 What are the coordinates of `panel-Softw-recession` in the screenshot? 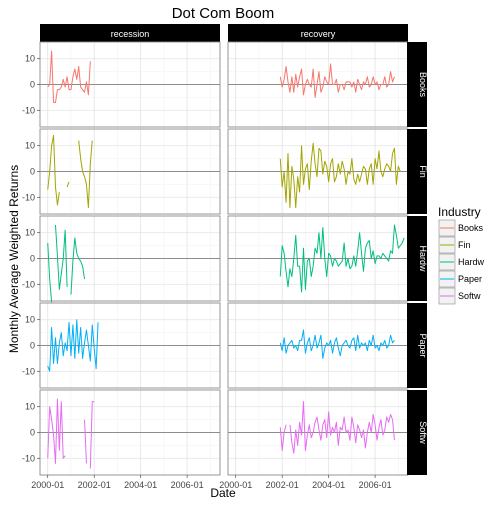 It's located at (130, 432).